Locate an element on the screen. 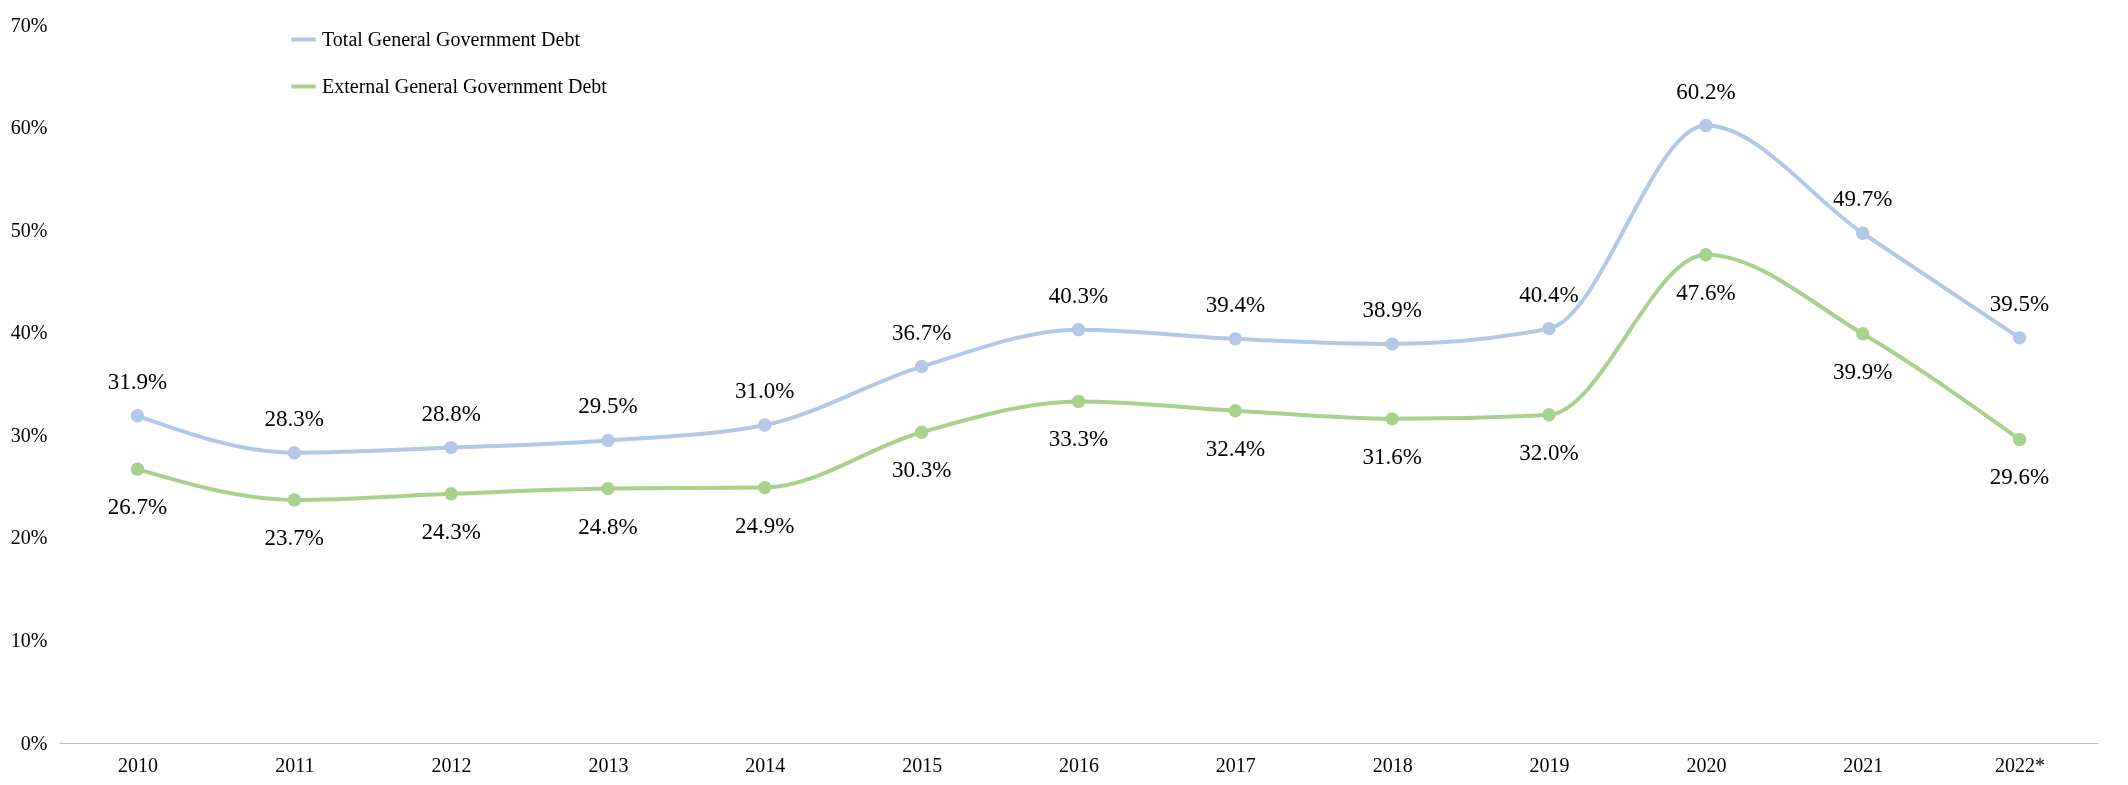 This screenshot has height=785, width=2128. data-label: 24.3% is located at coordinates (451, 531).